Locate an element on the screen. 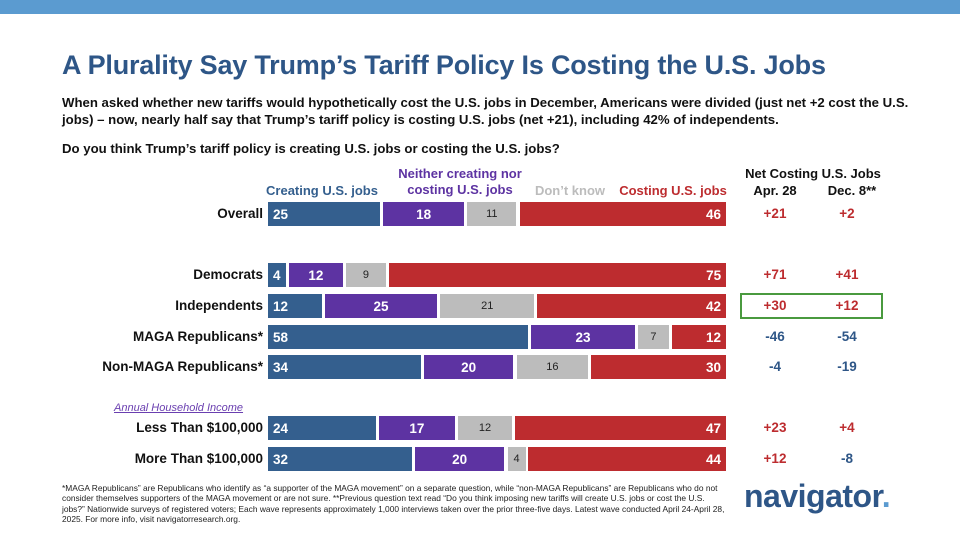 This screenshot has width=960, height=540. bar-dont-know-democrats: 9 is located at coordinates (366, 275).